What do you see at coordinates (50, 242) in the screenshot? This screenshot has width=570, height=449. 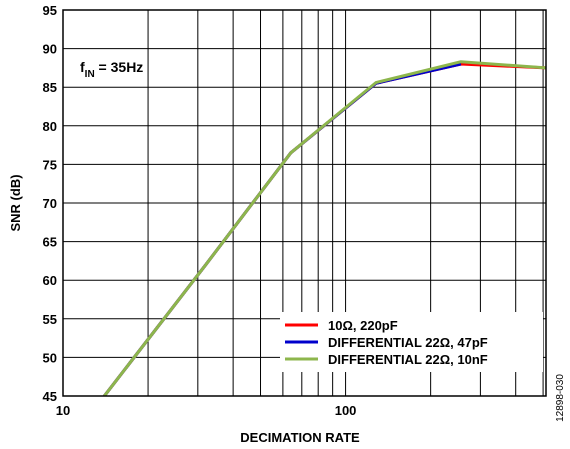 I see `y-tick-label: 65` at bounding box center [50, 242].